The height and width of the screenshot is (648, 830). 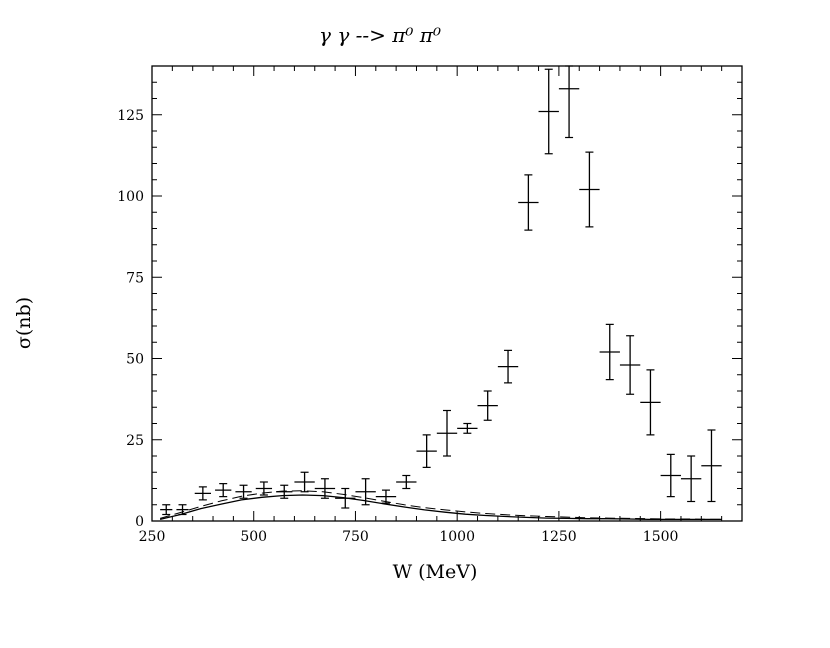 What do you see at coordinates (130, 197) in the screenshot?
I see `y-tick-label: 100` at bounding box center [130, 197].